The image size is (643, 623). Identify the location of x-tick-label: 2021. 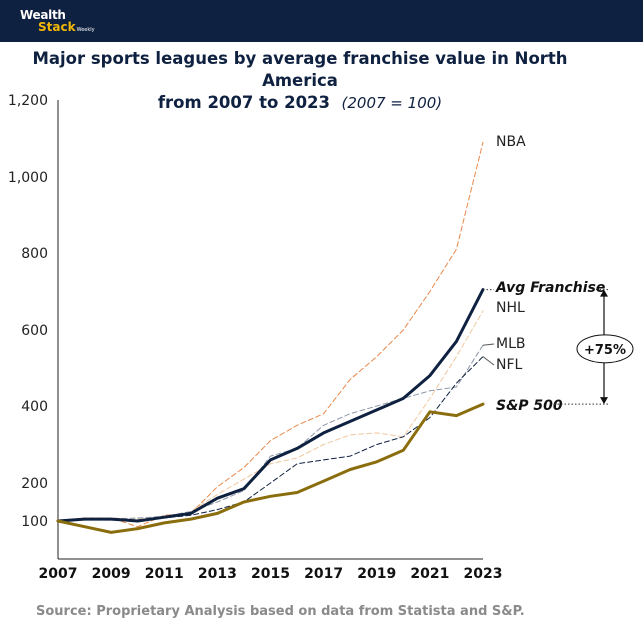
(429, 574).